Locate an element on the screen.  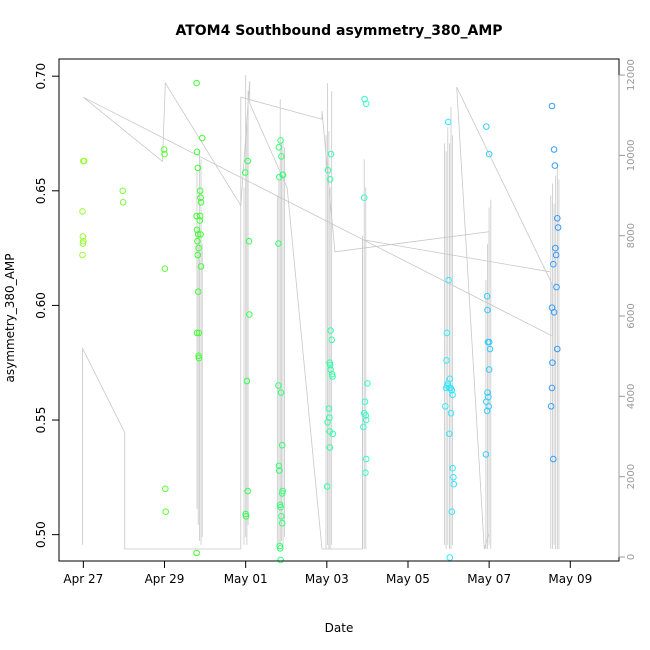
y-axis-right: 0 2000 4000 6000 8000 10000 12000 is located at coordinates (627, 309).